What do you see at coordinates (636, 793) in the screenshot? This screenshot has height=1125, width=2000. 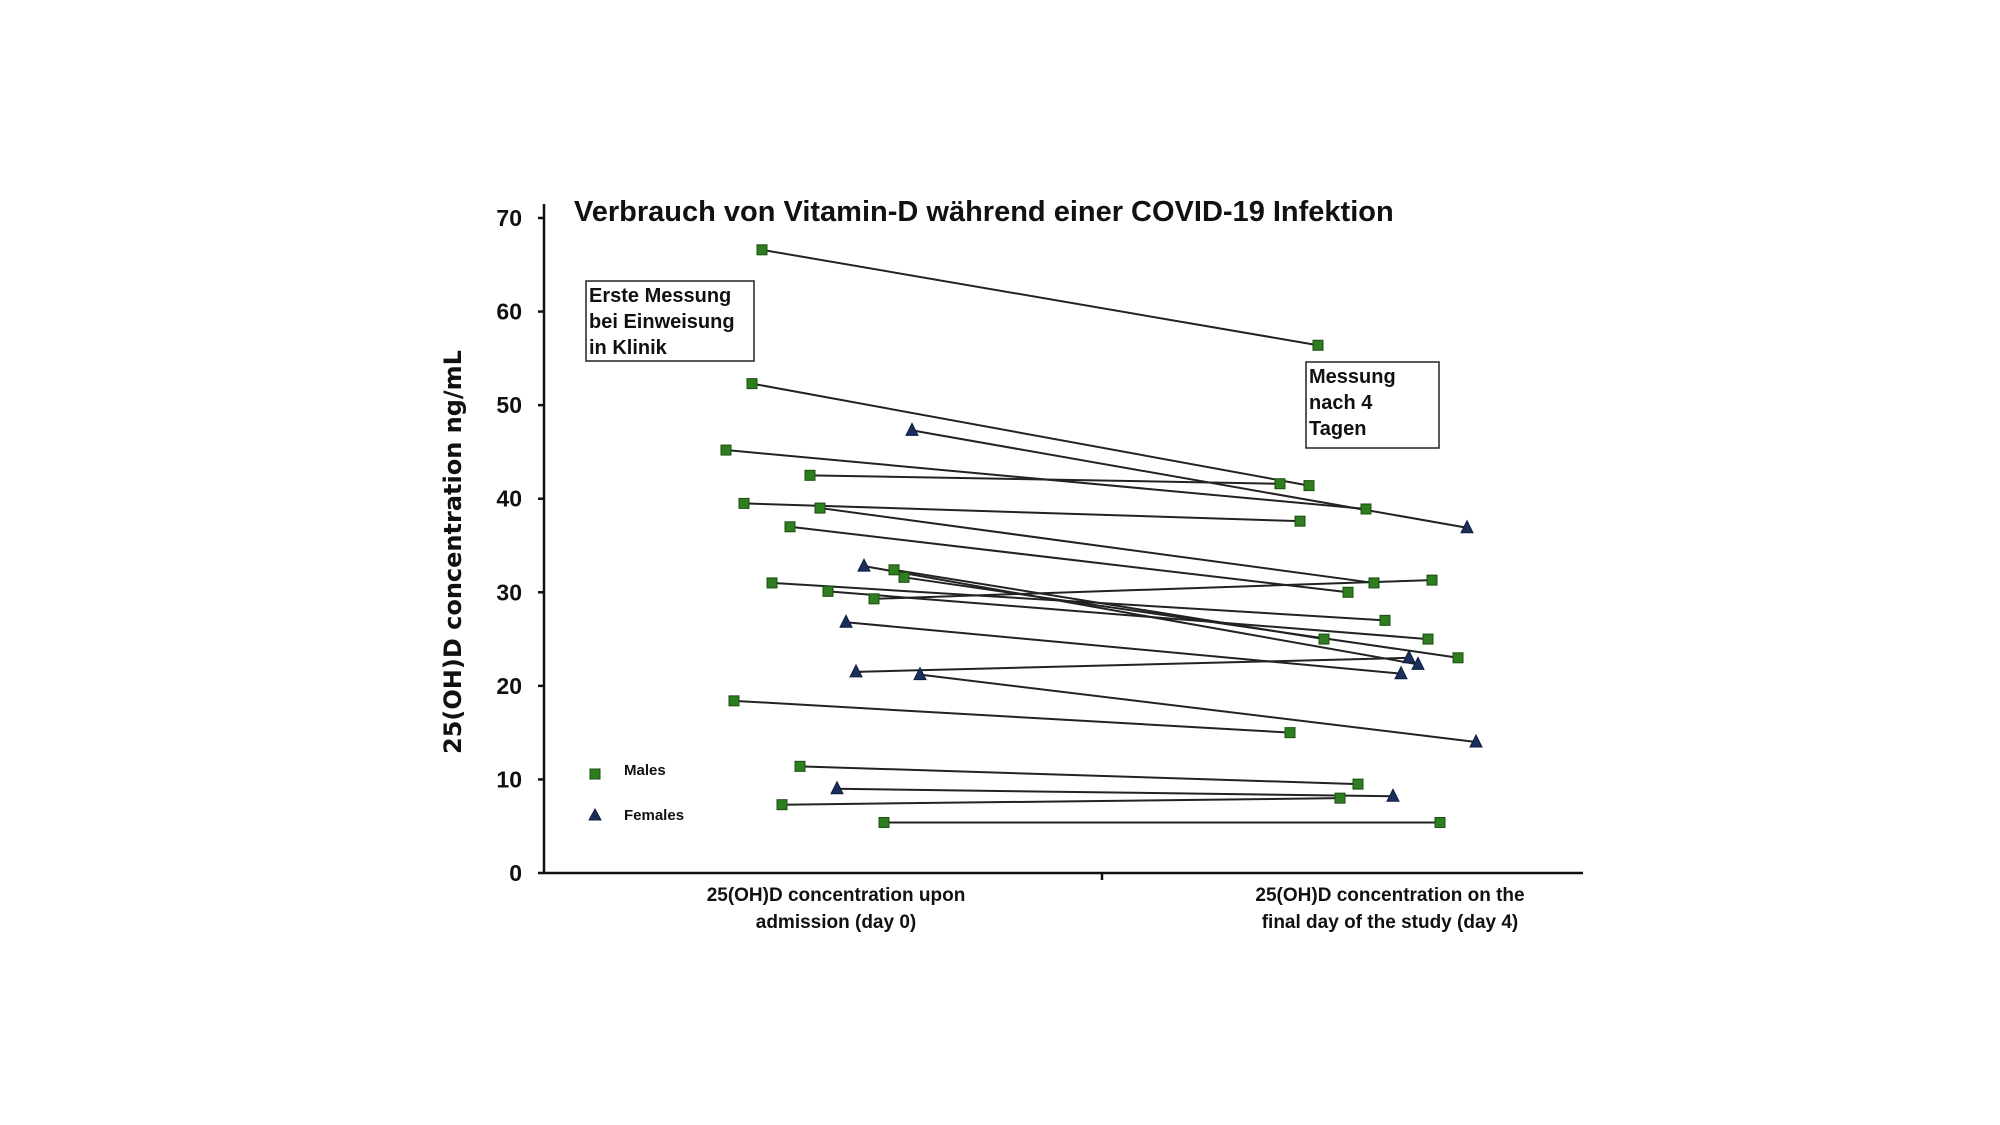 I see `legend: Males Females` at bounding box center [636, 793].